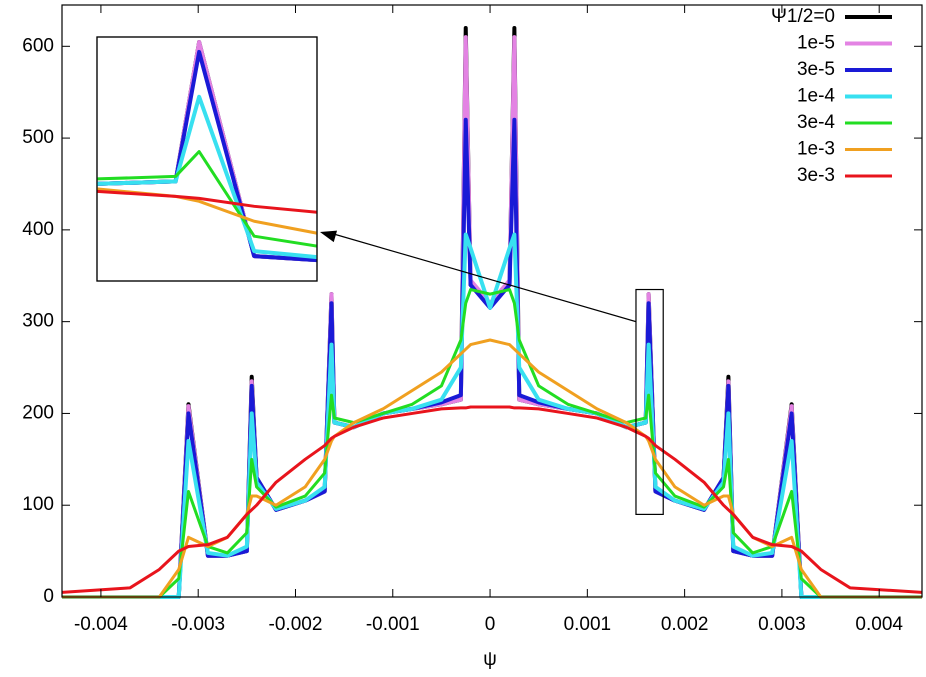 The width and height of the screenshot is (926, 677). I want to click on legend-label: 1e-3, so click(816, 149).